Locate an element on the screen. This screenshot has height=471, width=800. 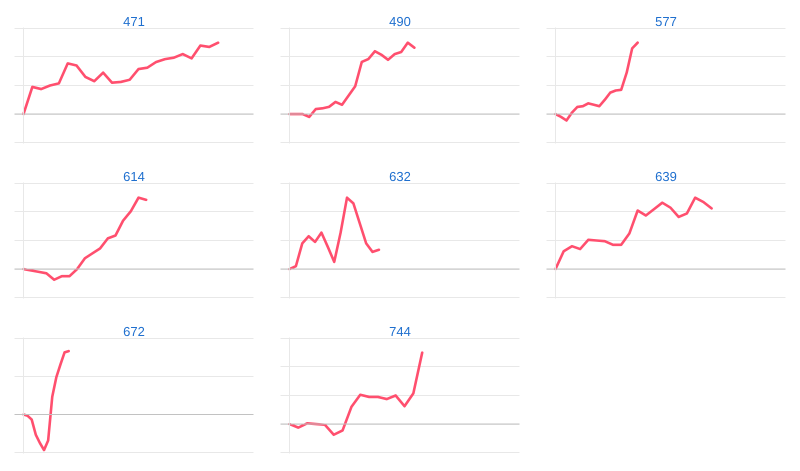
chart-title: 614 is located at coordinates (134, 176).